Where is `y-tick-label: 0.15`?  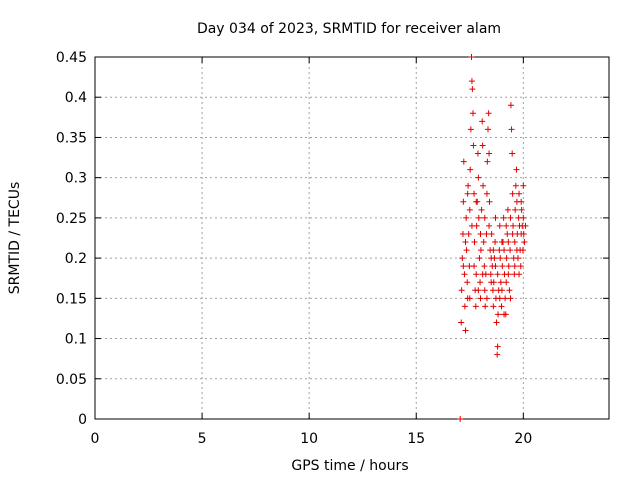 y-tick-label: 0.15 is located at coordinates (71, 299).